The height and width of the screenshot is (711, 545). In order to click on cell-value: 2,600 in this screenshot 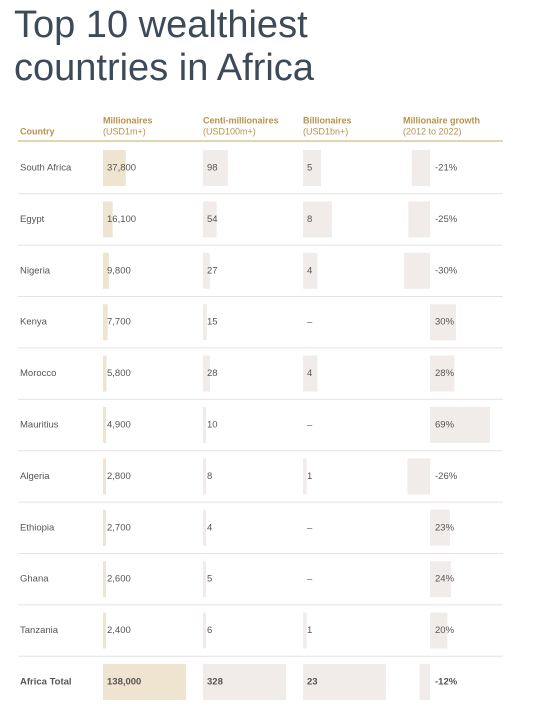, I will do `click(119, 579)`.